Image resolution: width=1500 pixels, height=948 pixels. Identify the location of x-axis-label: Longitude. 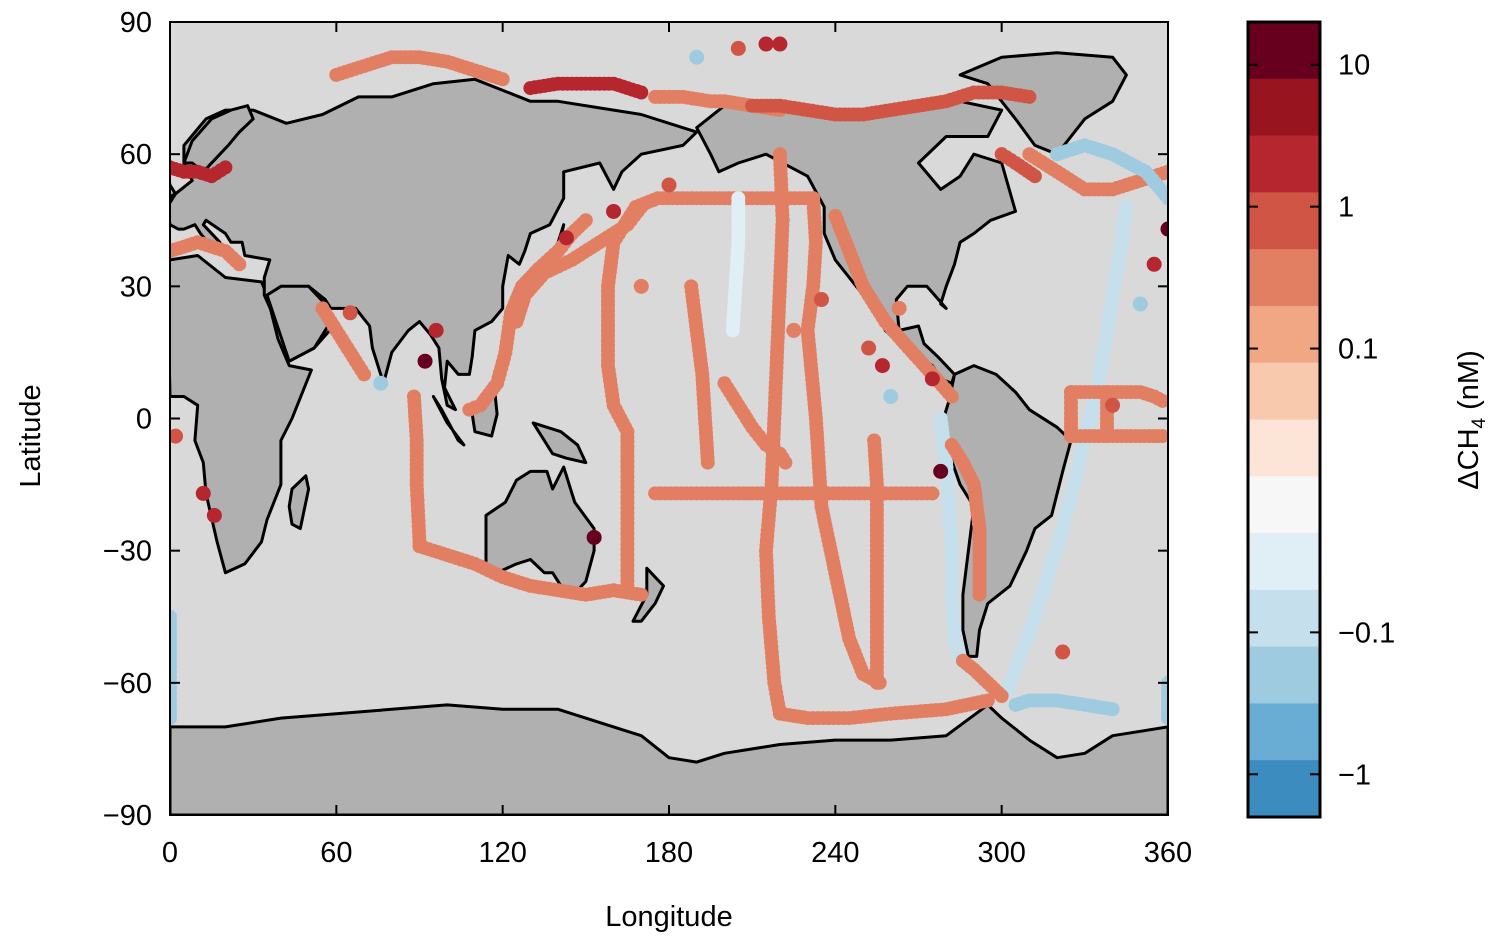
(668, 917).